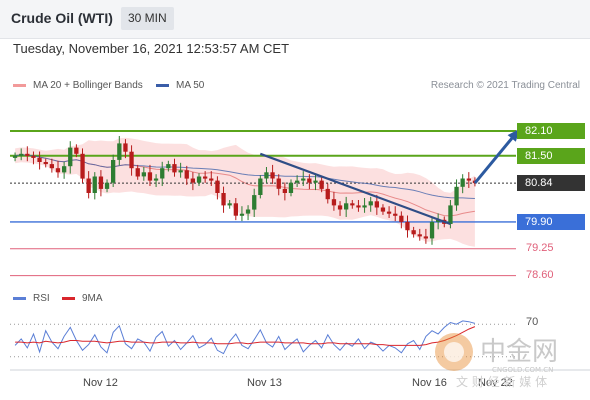 This screenshot has height=400, width=590. Describe the element at coordinates (495, 383) in the screenshot. I see `x-tick-nov22: Nov 22` at that location.